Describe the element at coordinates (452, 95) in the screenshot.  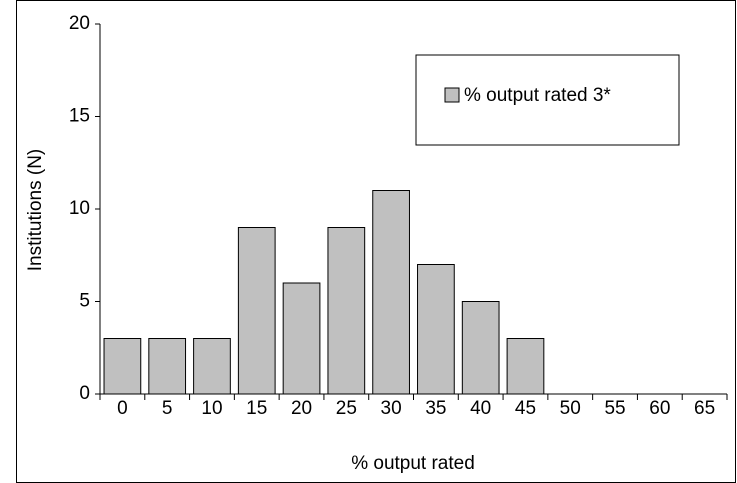
I see `legend-swatch` at that location.